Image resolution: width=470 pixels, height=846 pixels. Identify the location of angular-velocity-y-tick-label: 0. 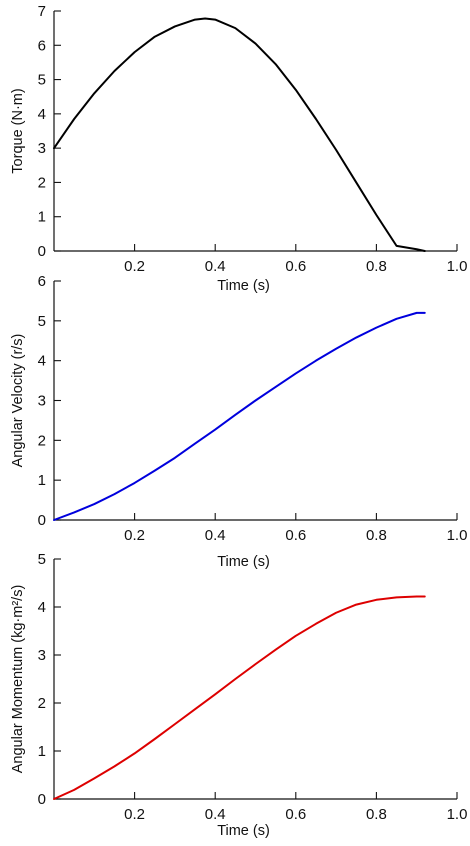
(42, 520).